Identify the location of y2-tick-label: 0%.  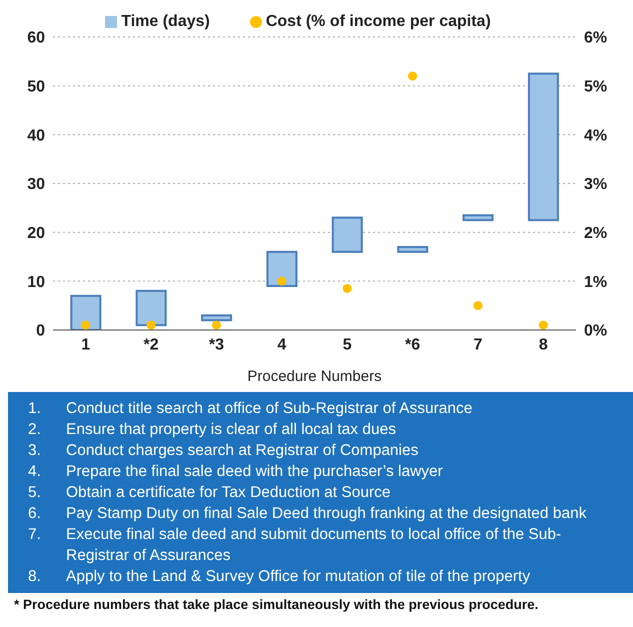
(596, 331).